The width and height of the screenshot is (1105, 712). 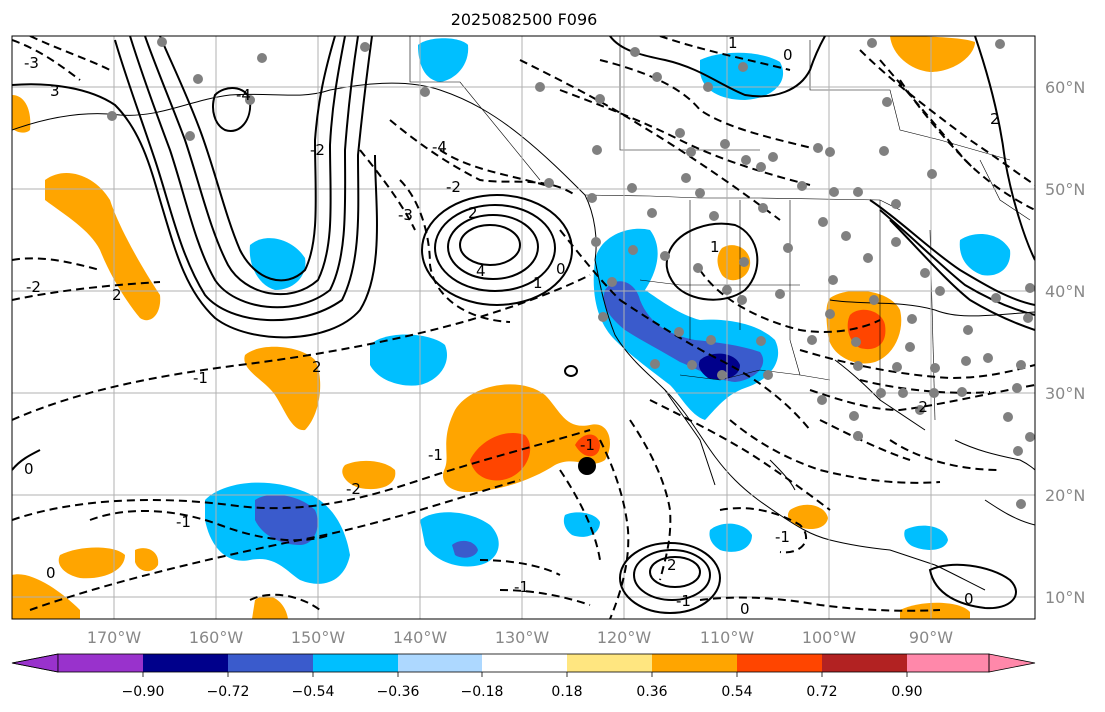 What do you see at coordinates (398, 692) in the screenshot?
I see `colorbar-tick-label: −0.36` at bounding box center [398, 692].